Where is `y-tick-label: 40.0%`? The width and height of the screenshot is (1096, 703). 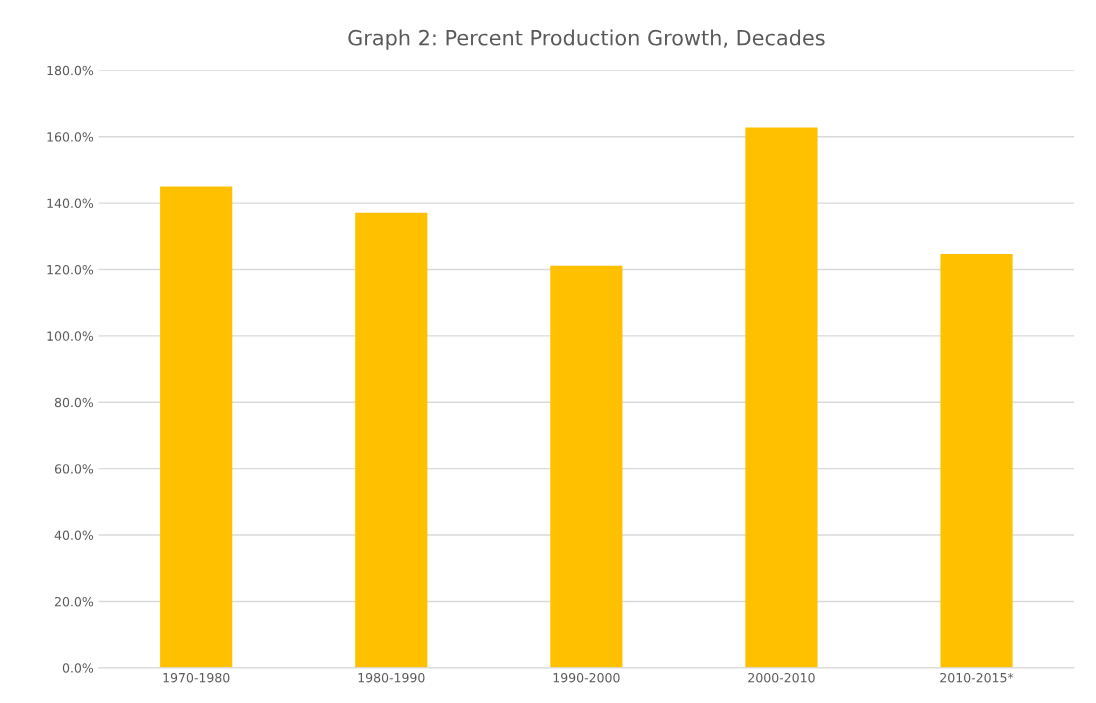 y-tick-label: 40.0% is located at coordinates (74, 535).